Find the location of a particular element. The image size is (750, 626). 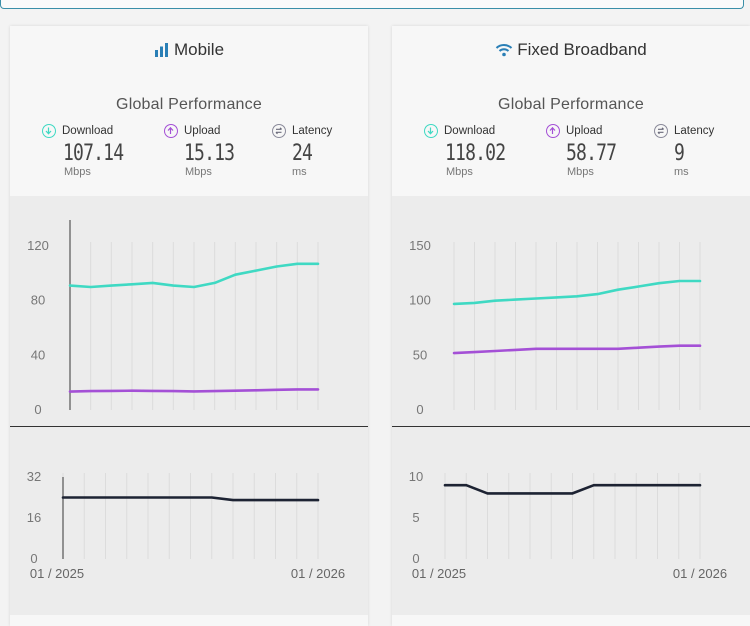

mobile-upload-value: 15.13 is located at coordinates (209, 153).